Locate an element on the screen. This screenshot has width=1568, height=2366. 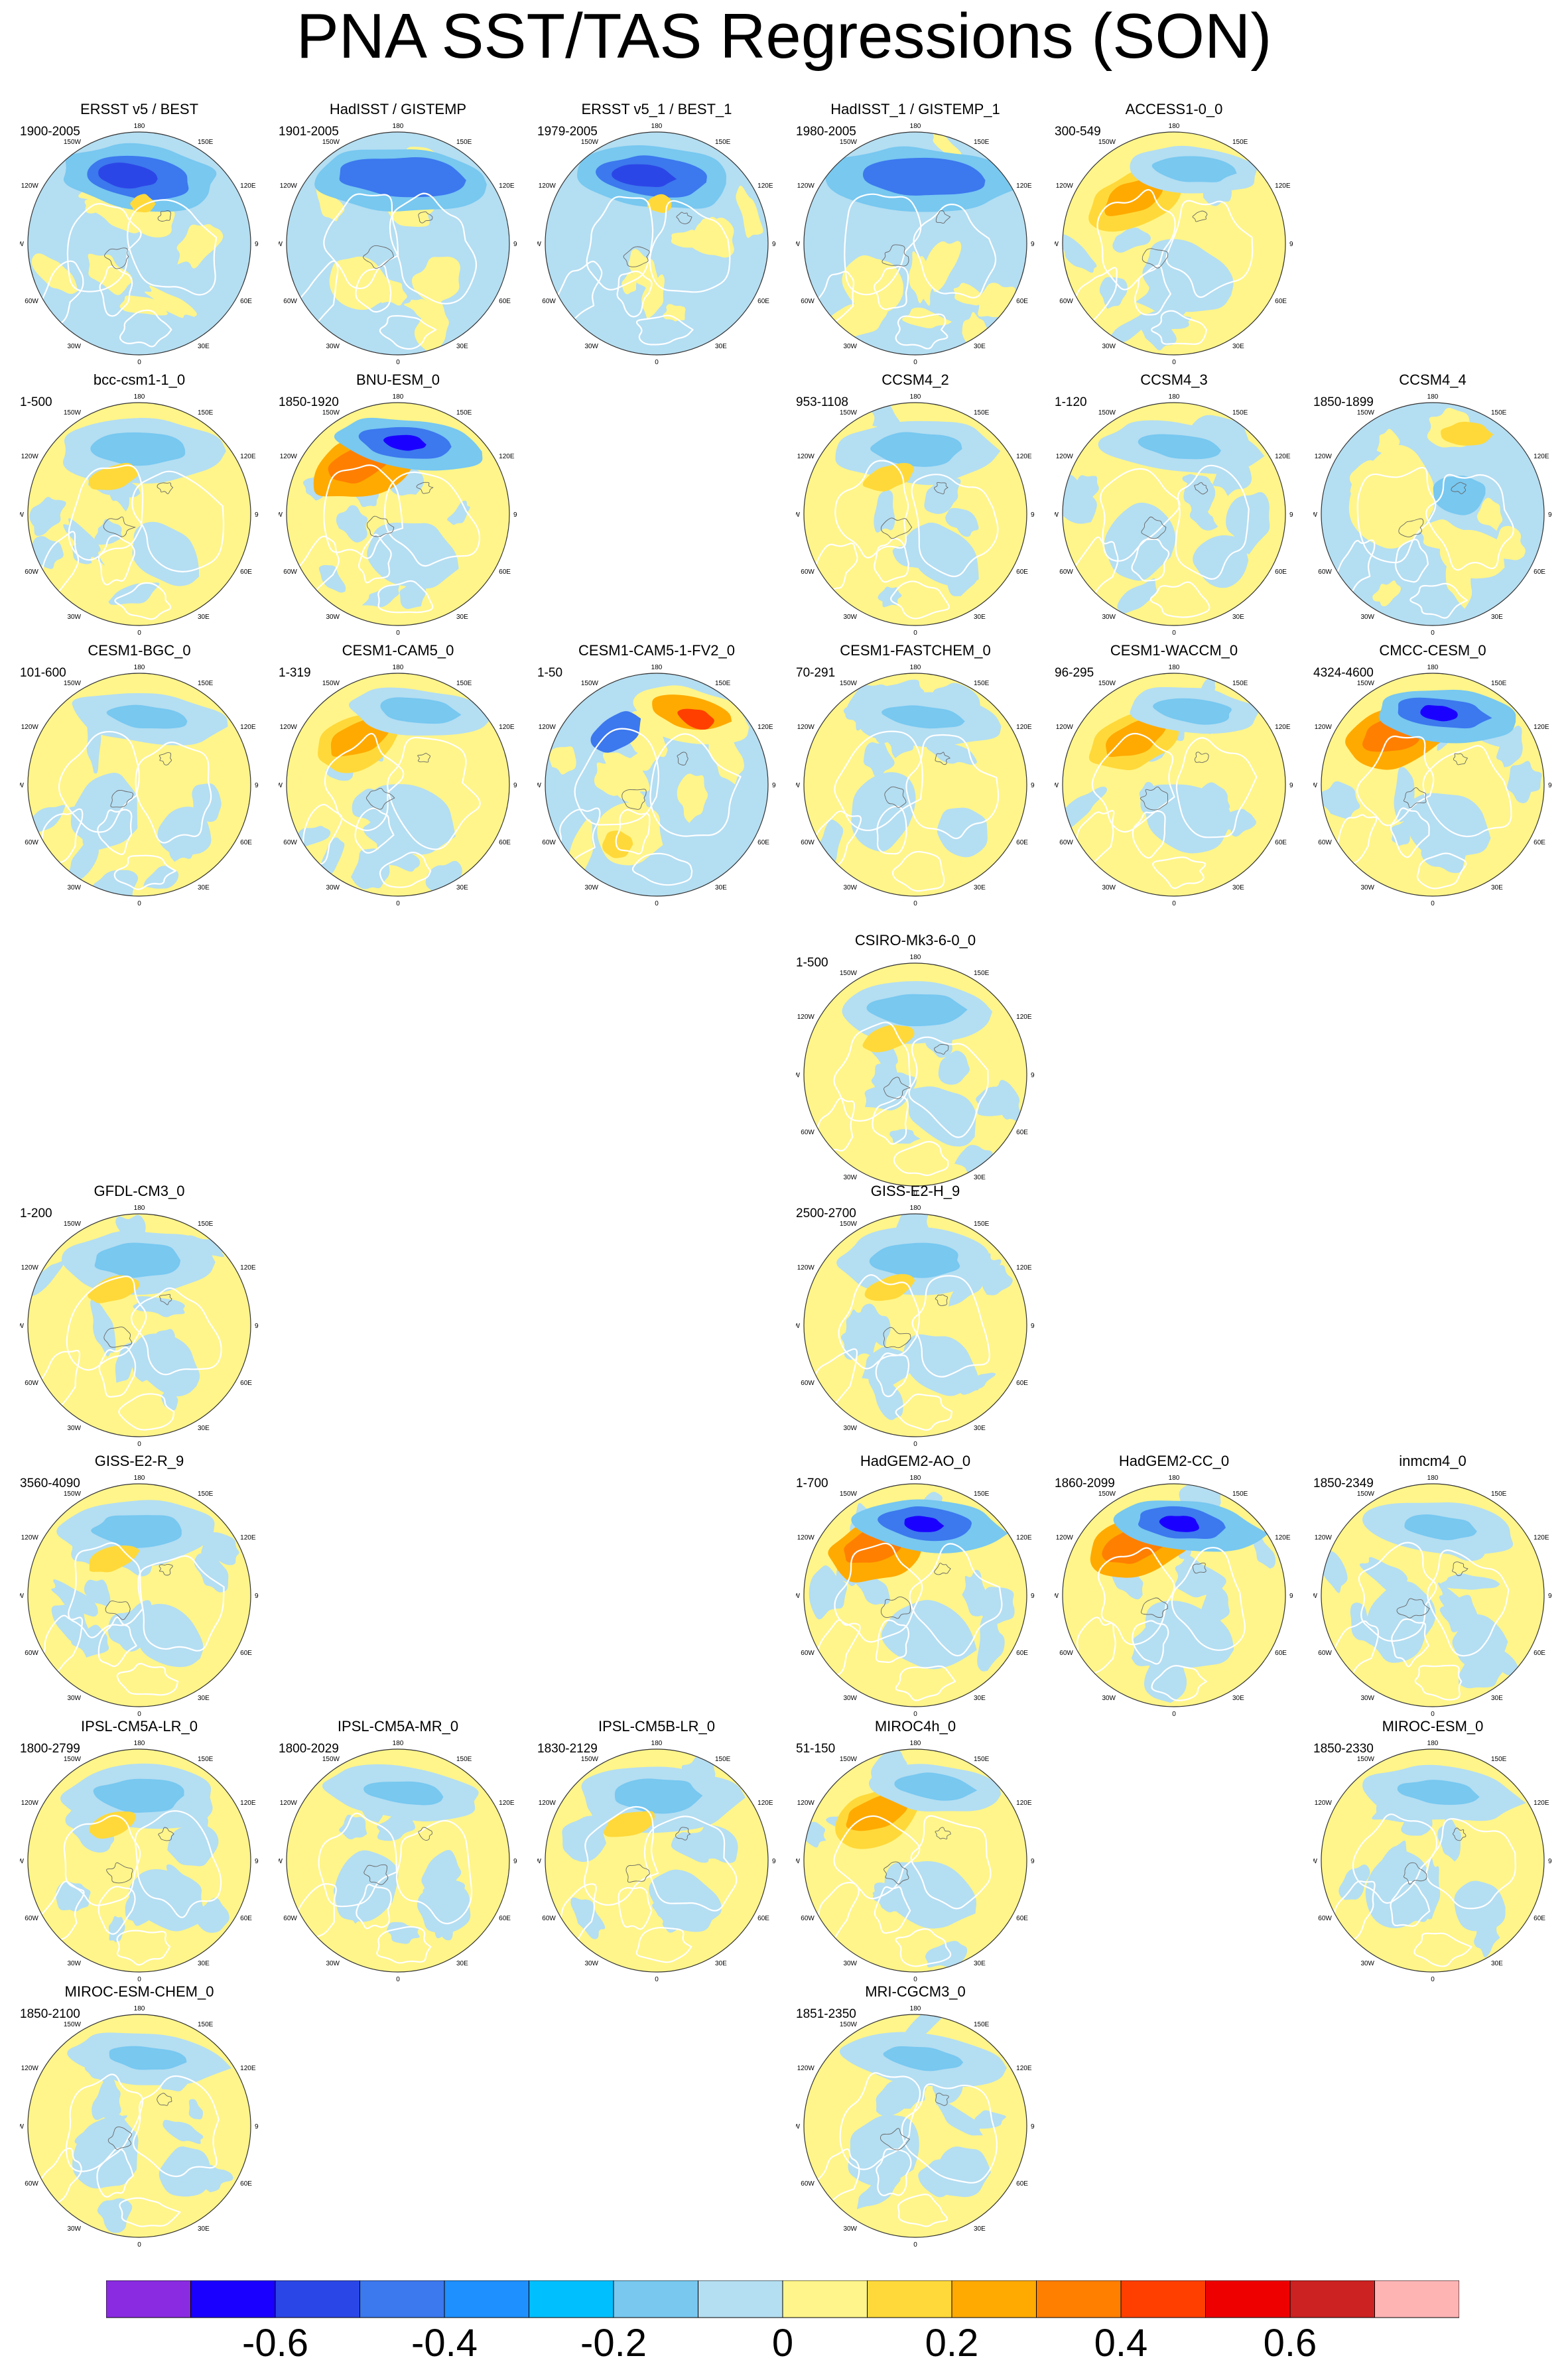
panel-title: CCSM4_2 is located at coordinates (916, 379).